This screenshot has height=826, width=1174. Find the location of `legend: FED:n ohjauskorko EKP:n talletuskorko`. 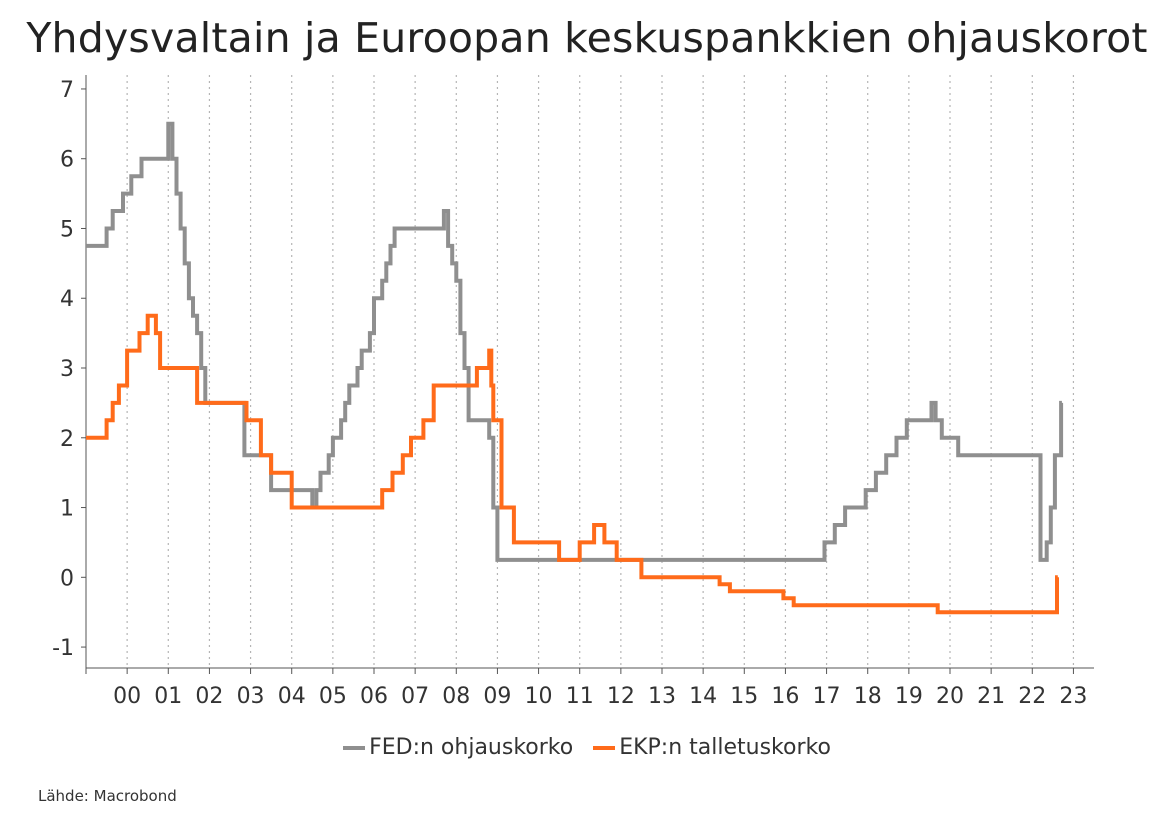

legend: FED:n ohjauskorko EKP:n talletuskorko is located at coordinates (587, 747).